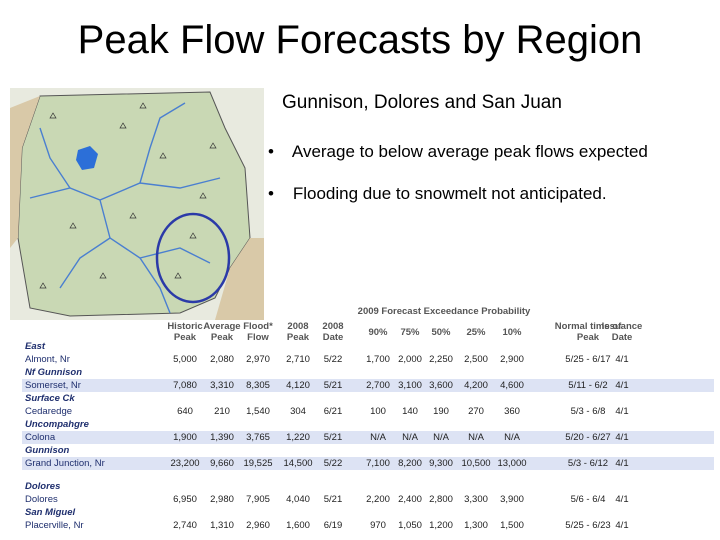 The height and width of the screenshot is (540, 720). I want to click on table-cell: 1,050, so click(410, 525).